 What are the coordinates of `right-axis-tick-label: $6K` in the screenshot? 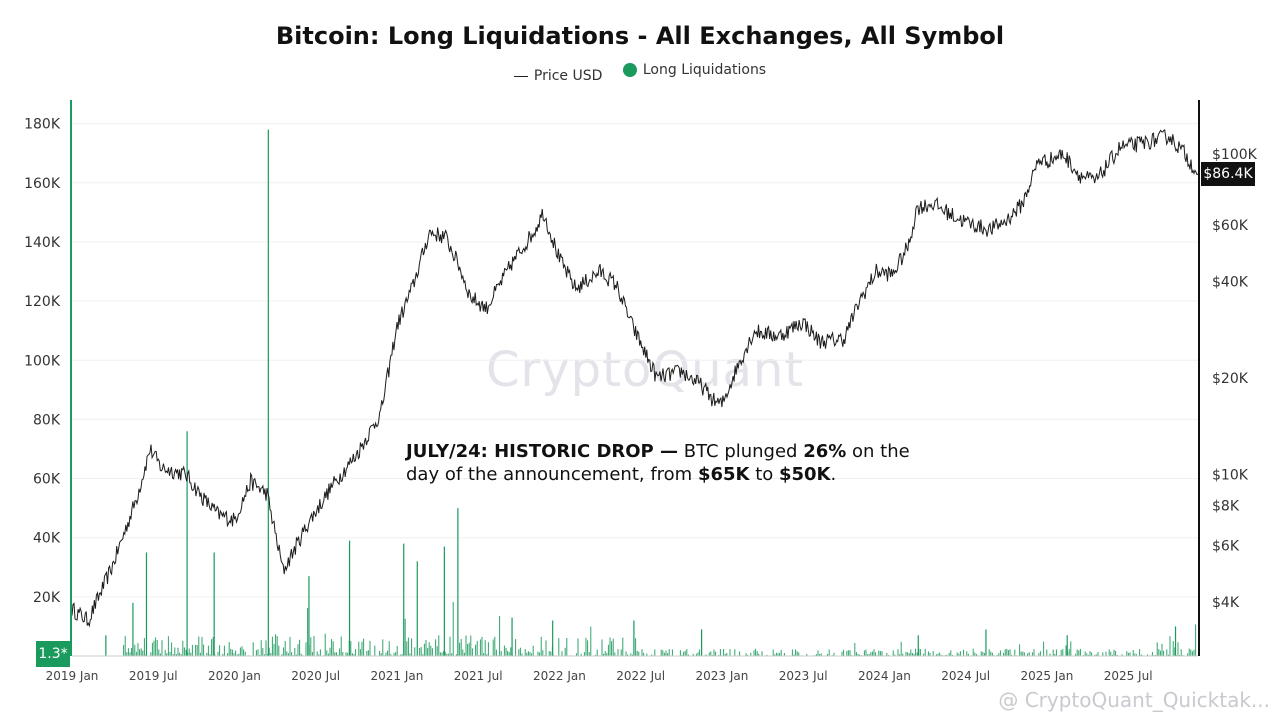 It's located at (1226, 547).